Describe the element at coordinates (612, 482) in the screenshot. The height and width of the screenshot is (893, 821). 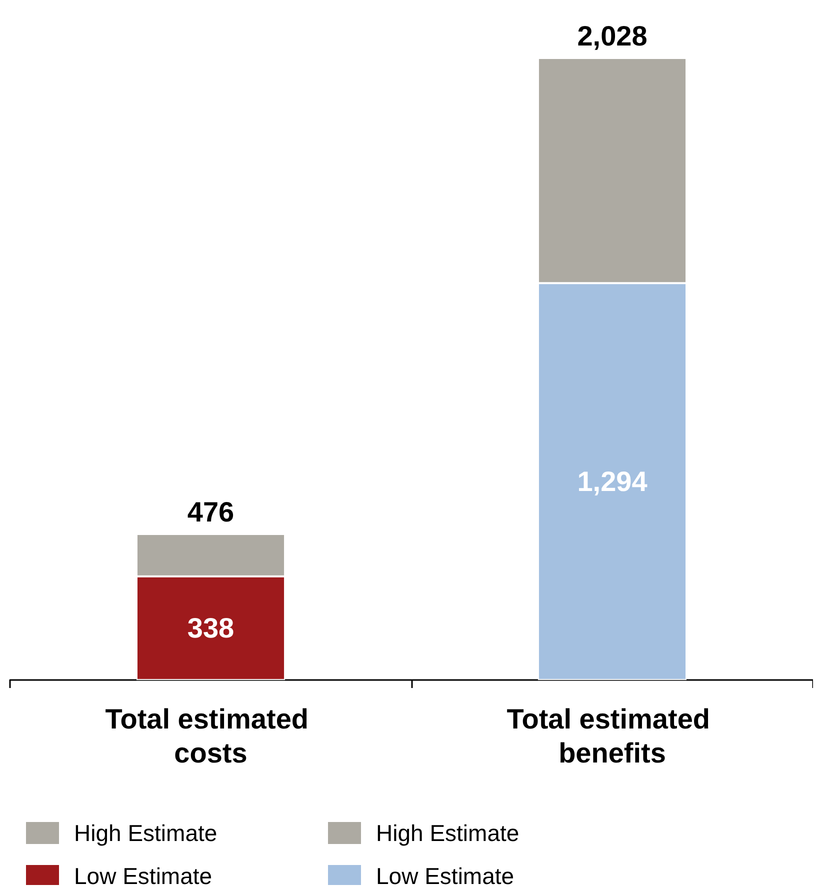
I see `data-label: 1,294` at that location.